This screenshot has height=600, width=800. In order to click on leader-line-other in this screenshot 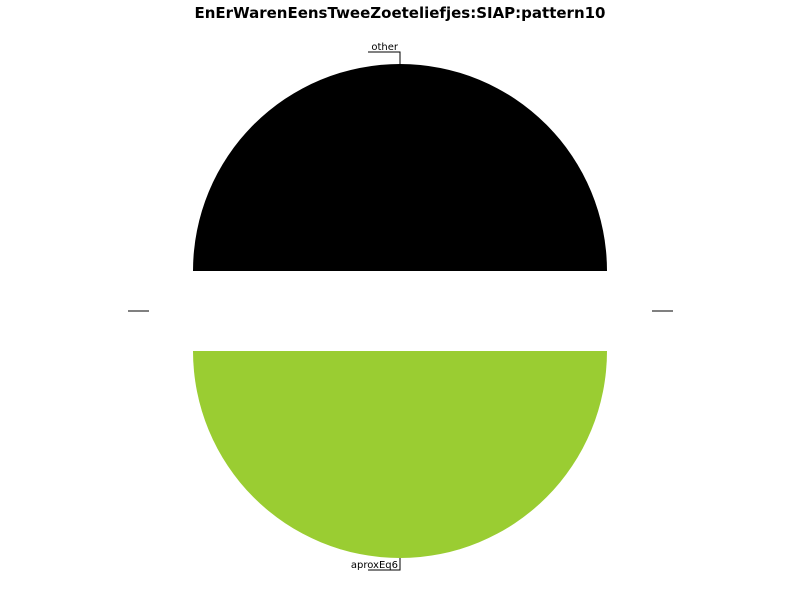, I will do `click(384, 57)`.